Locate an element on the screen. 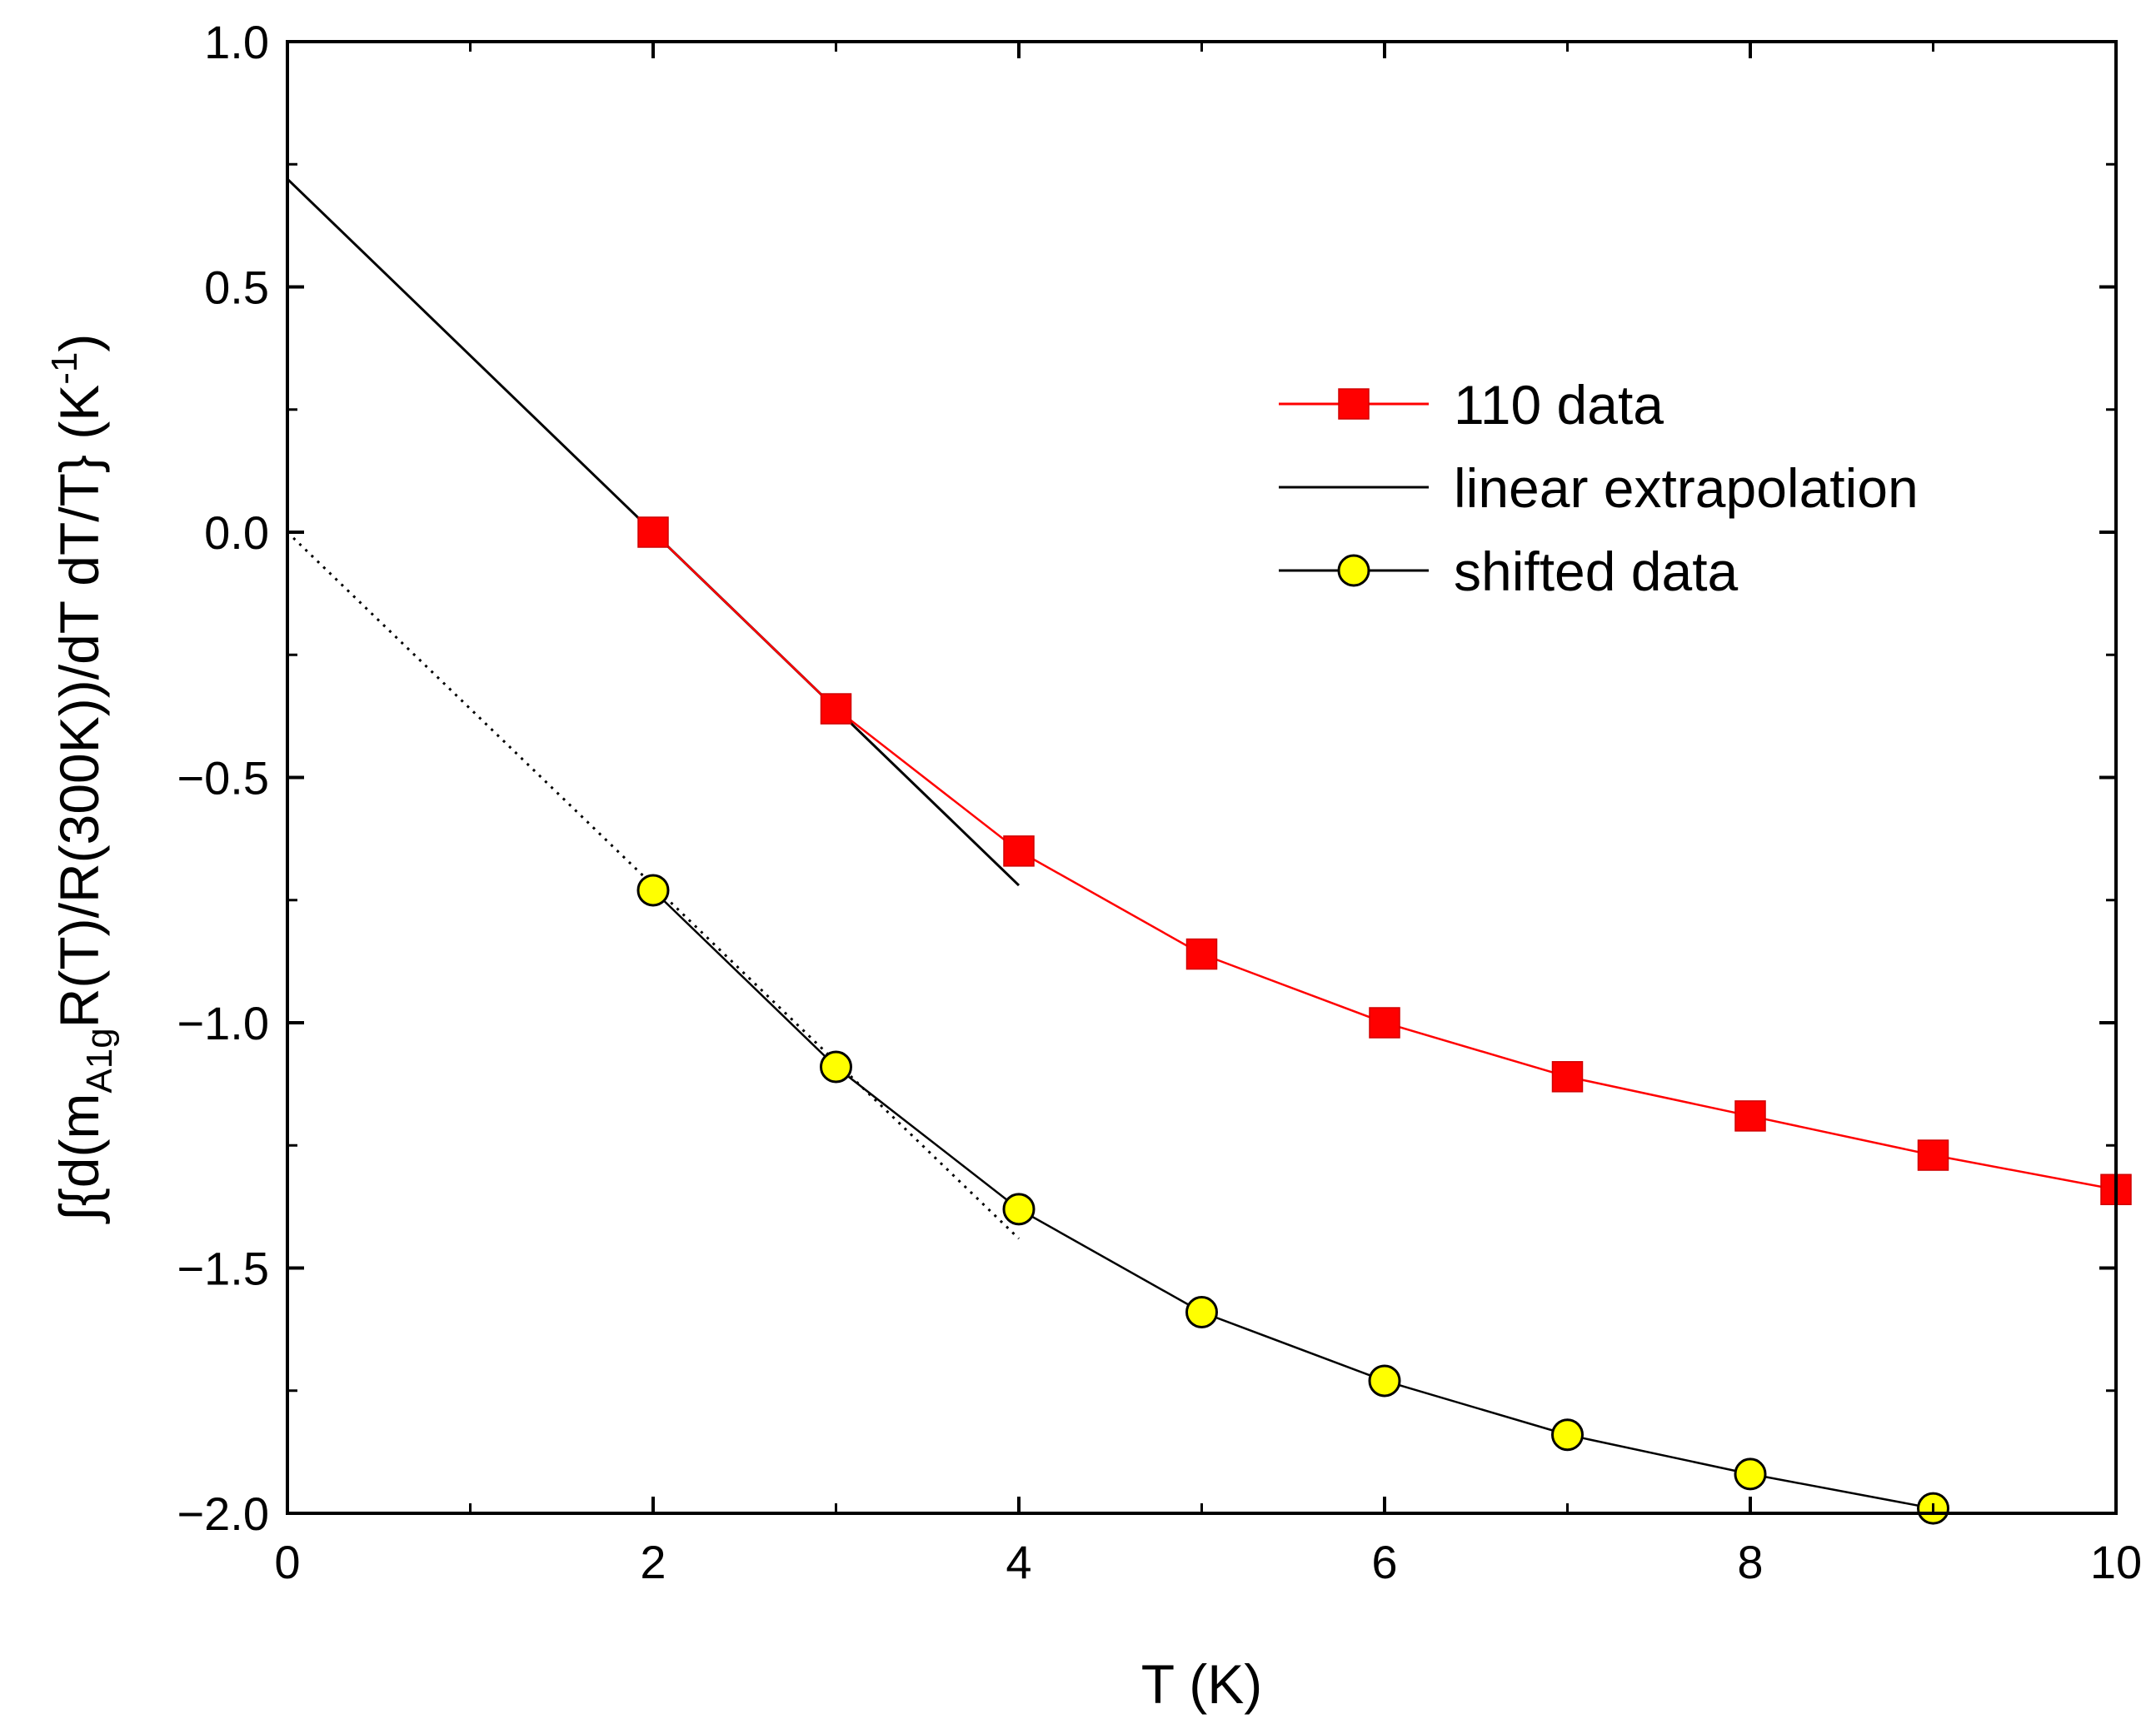  y-axis-title-prefix: {d(m is located at coordinates (79, 1150).